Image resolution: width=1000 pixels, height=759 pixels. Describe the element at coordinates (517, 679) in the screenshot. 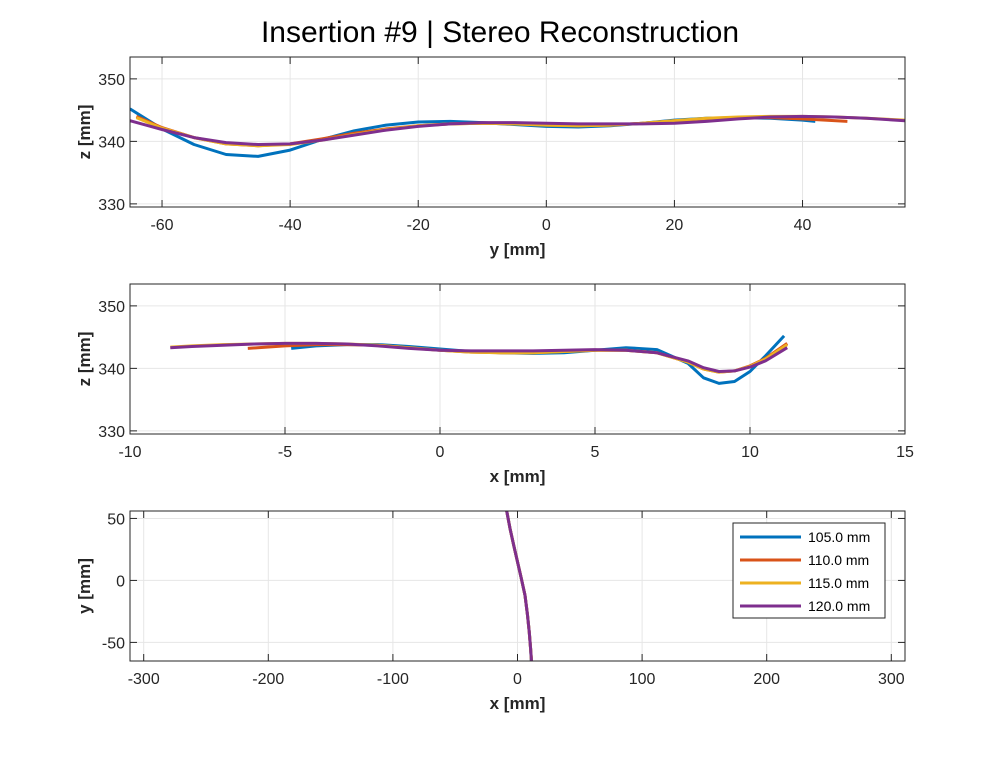

I see `xy-view-xtick-label: 0` at that location.